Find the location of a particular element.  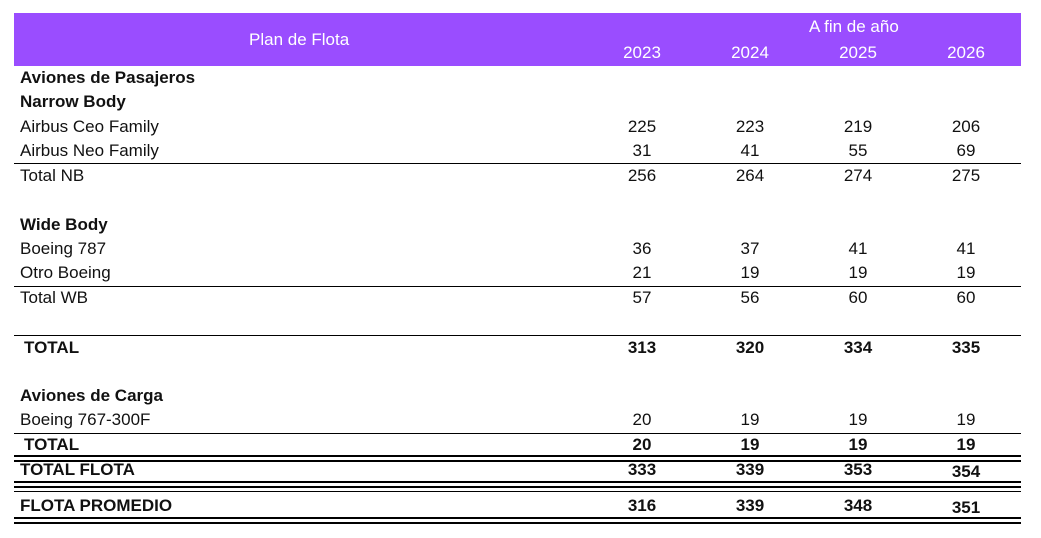

header-title: Plan de Flota is located at coordinates (299, 39).